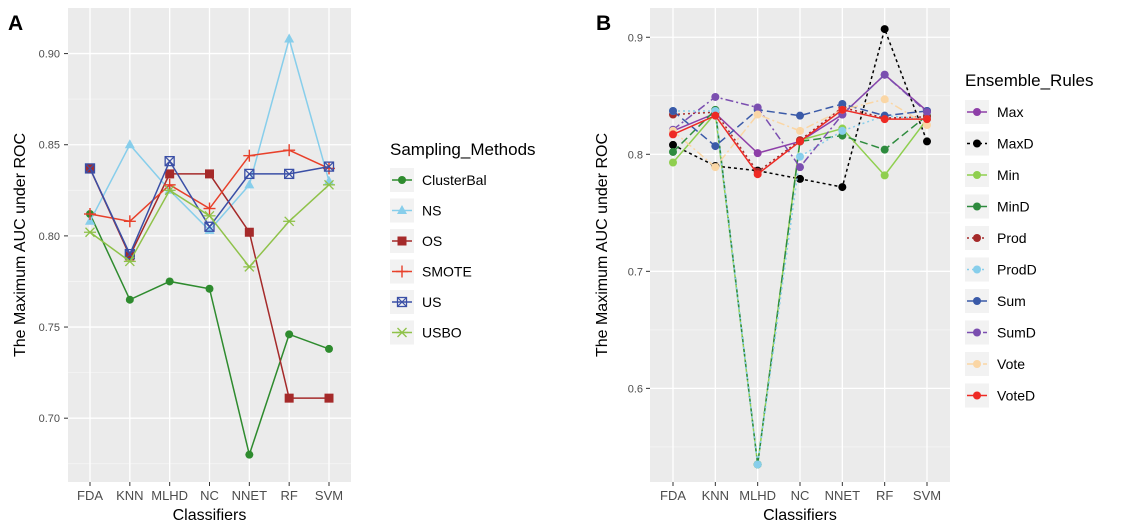  I want to click on point-sumd-rf, so click(884, 74).